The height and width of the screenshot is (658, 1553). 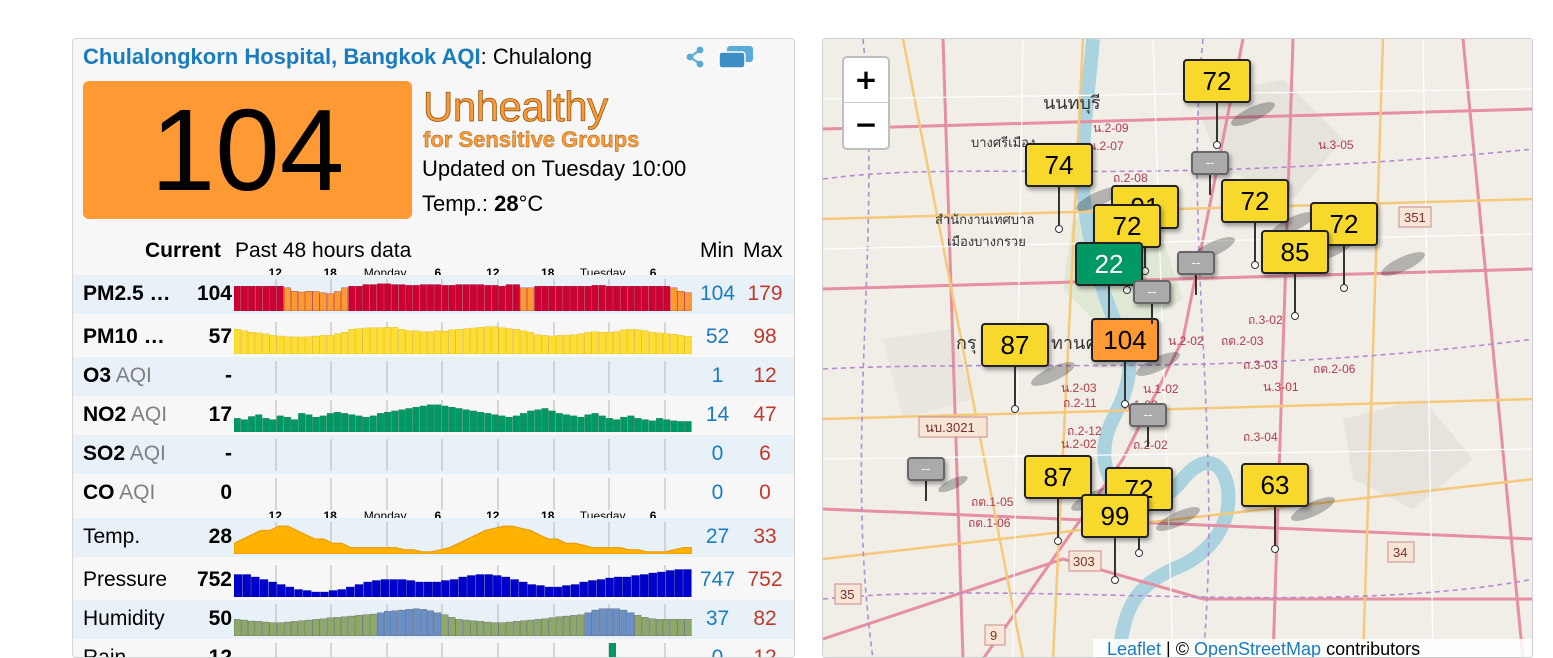 I want to click on updated-time: Updated on Tuesday 10:00, so click(x=554, y=168).